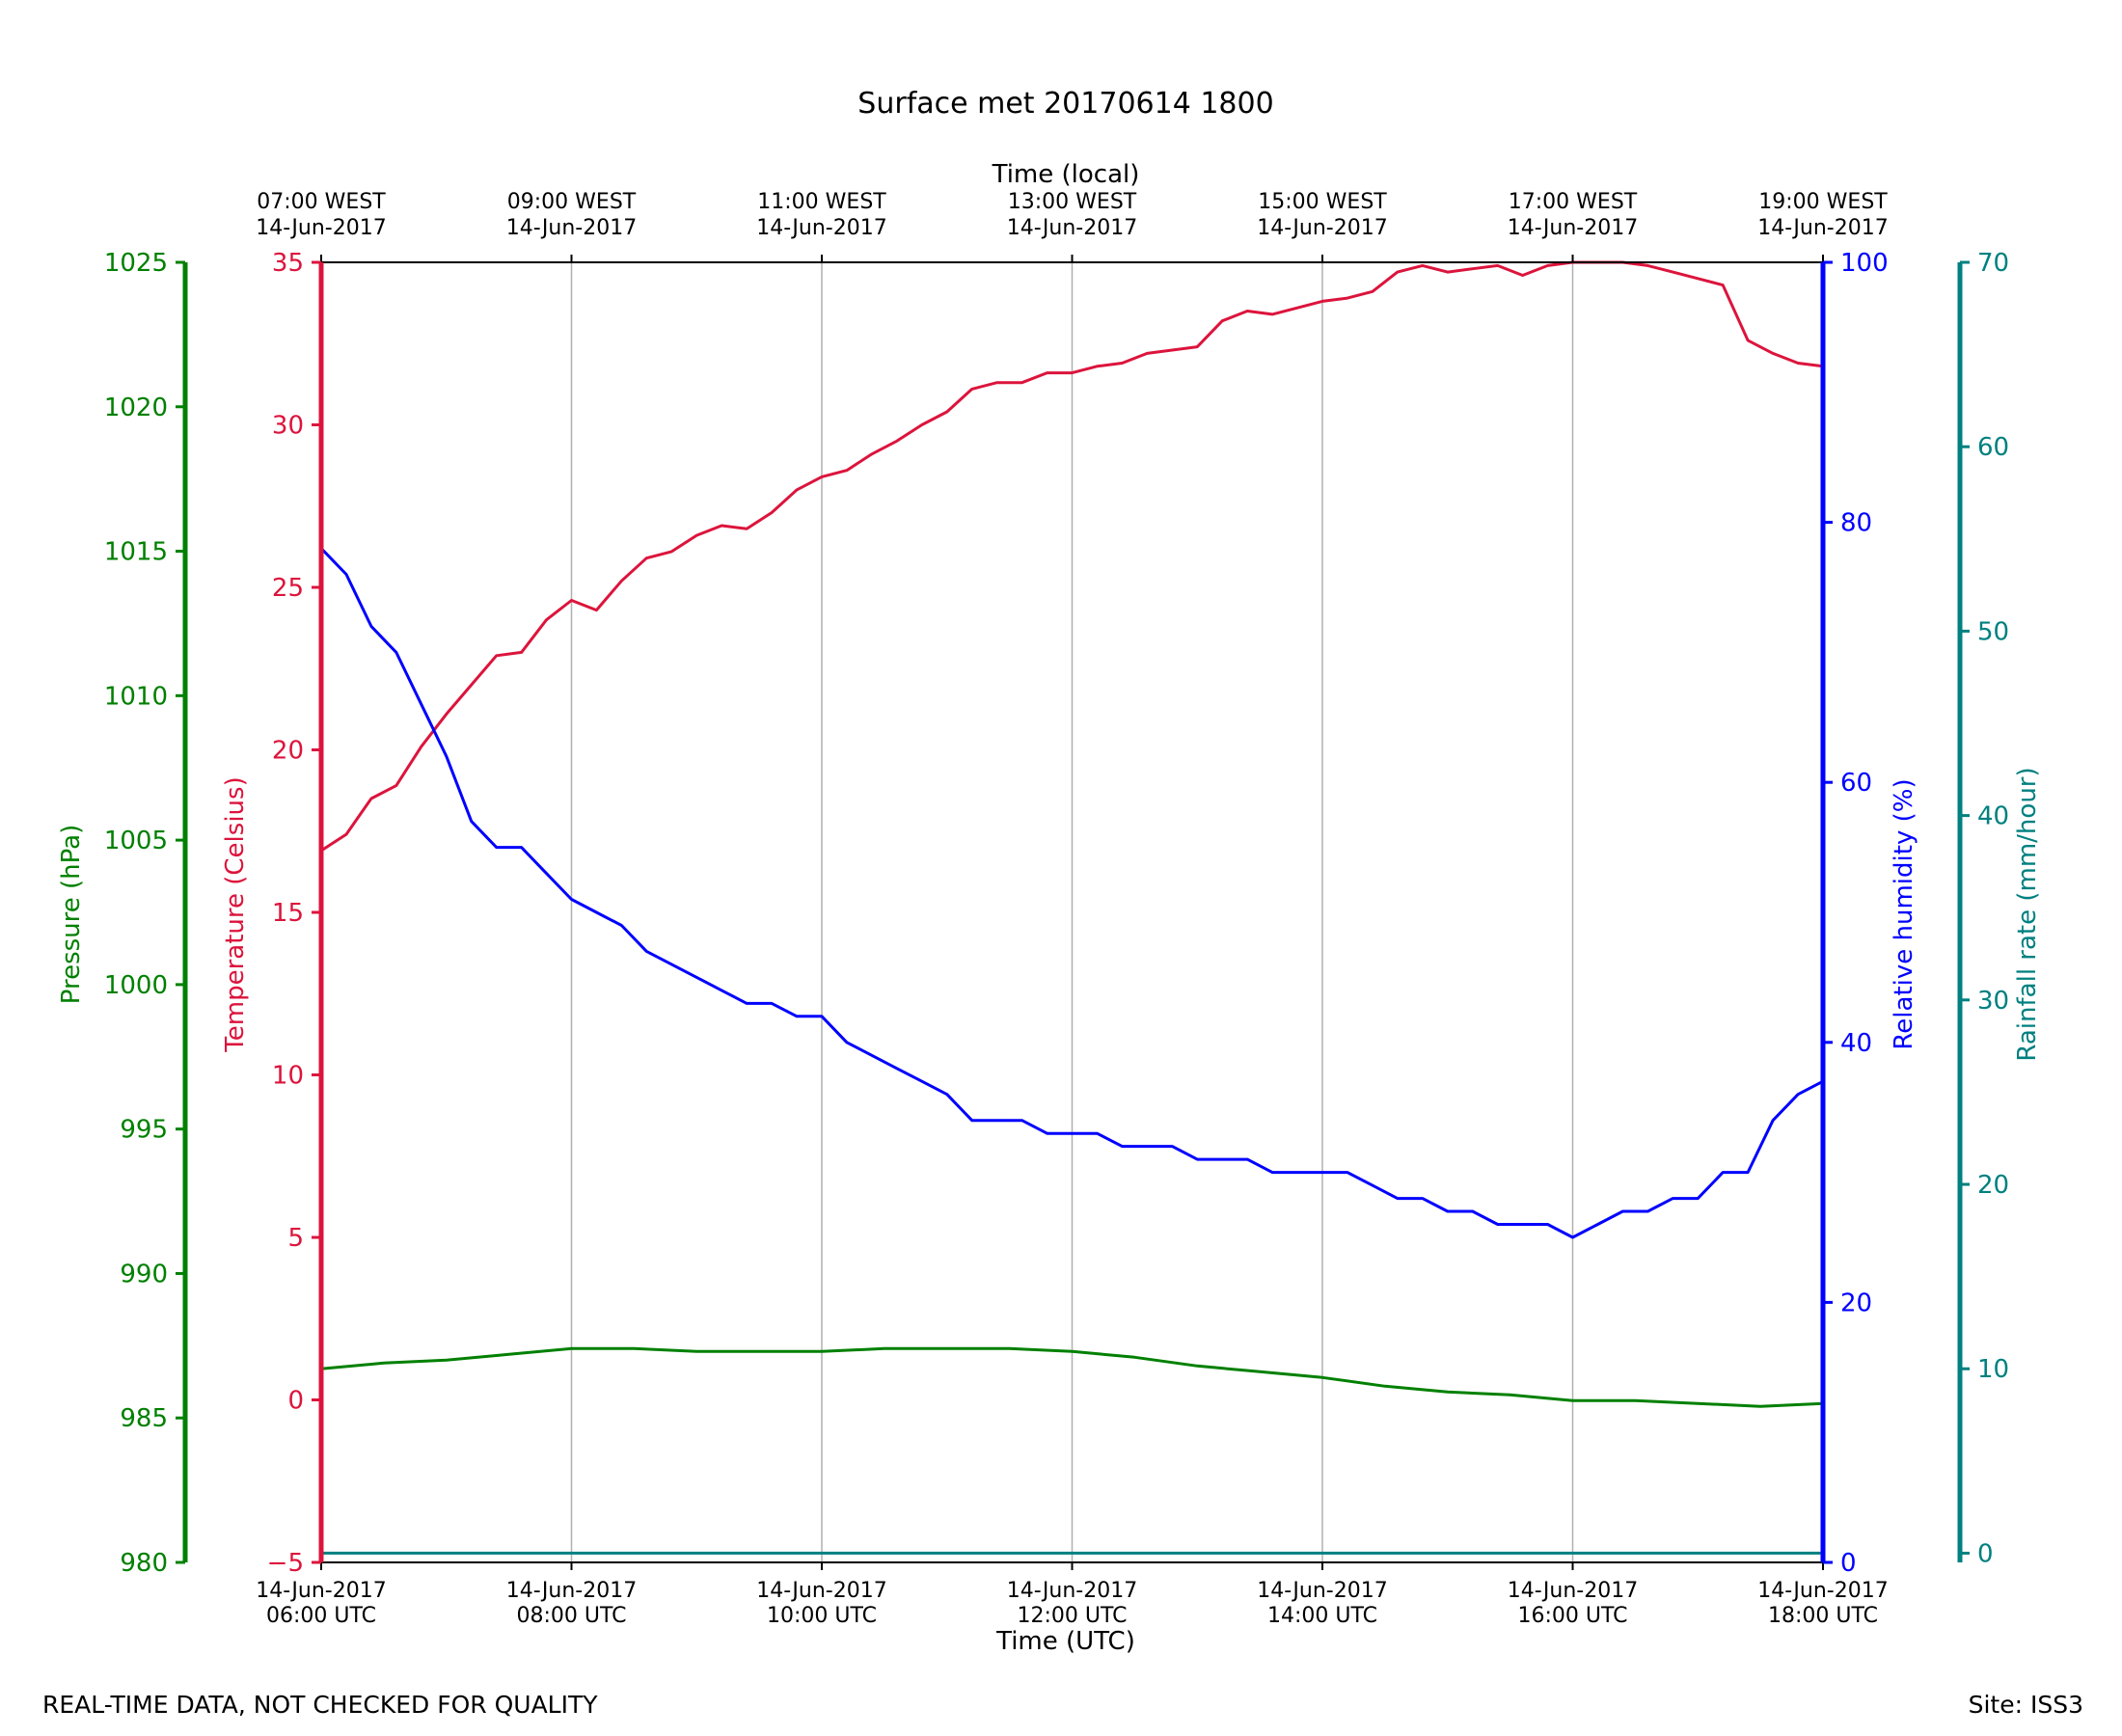  I want to click on pressure-tick-label: 1025, so click(136, 263).